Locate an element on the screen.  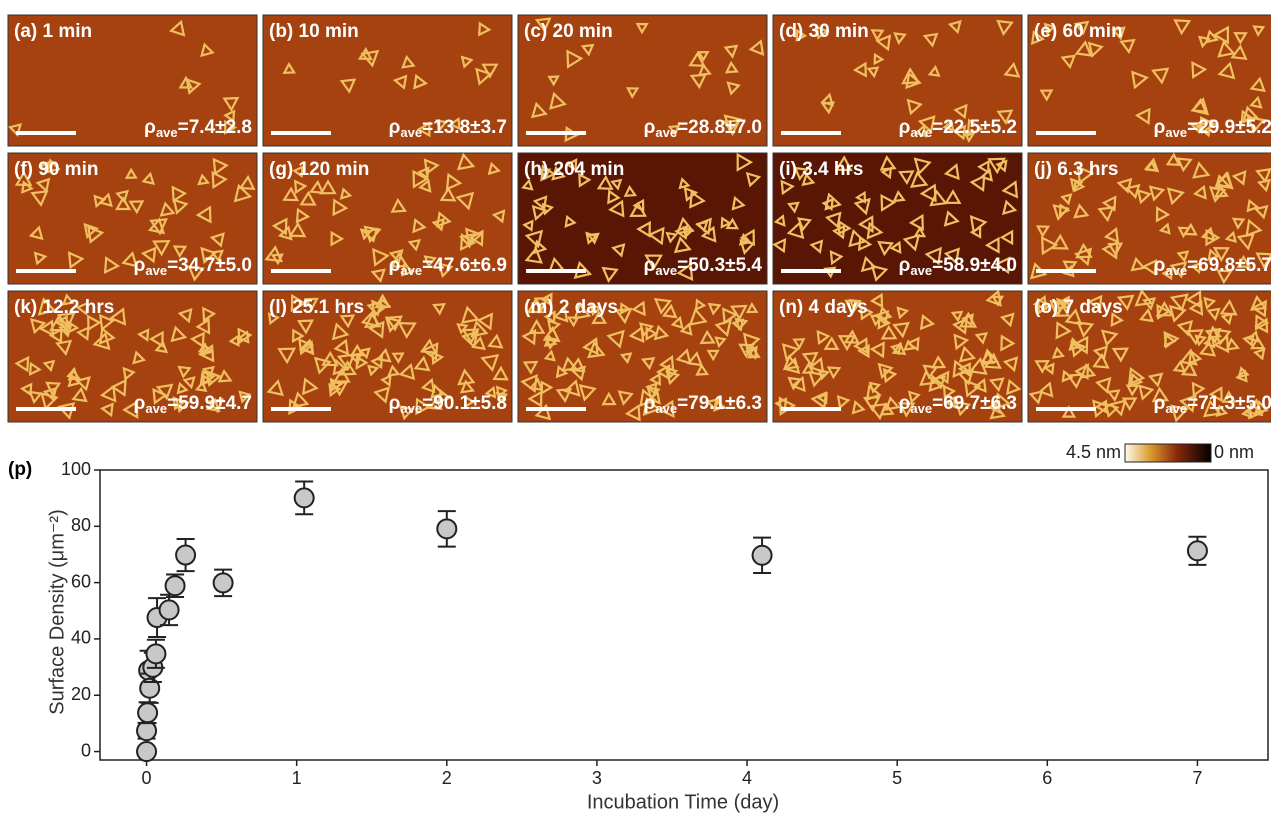
panel-label: (l) 25.1 hrs is located at coordinates (316, 307).